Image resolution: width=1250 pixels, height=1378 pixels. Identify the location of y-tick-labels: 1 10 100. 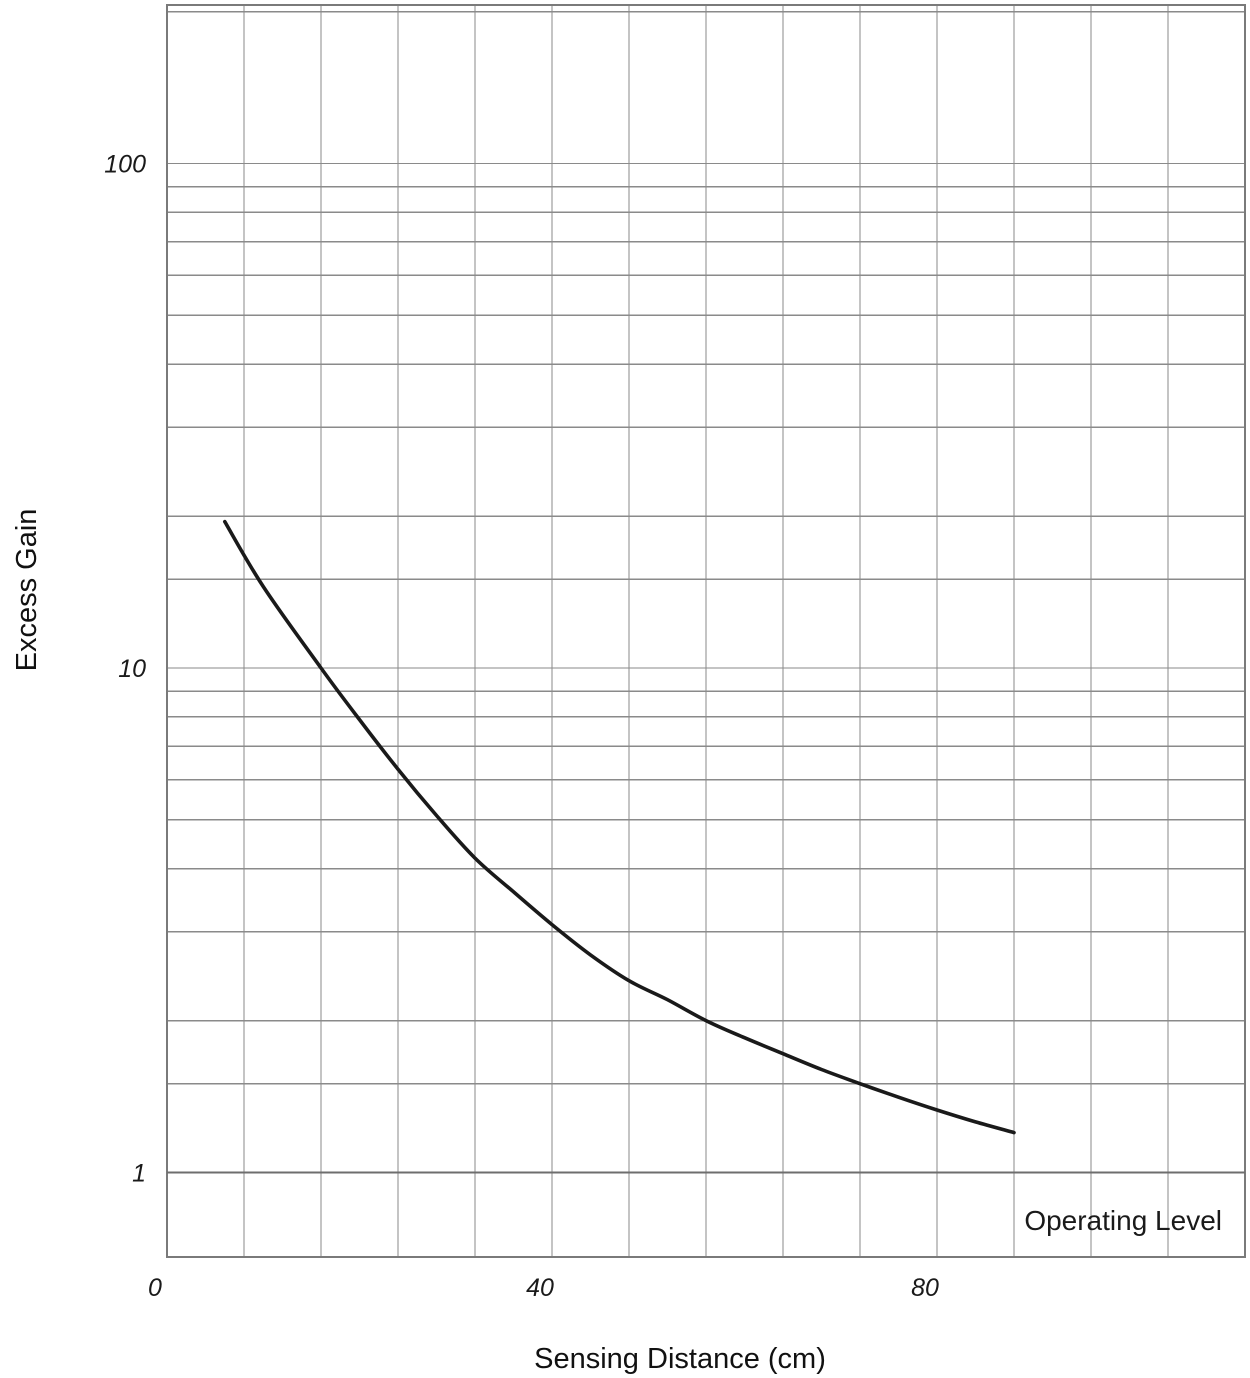
(125, 669).